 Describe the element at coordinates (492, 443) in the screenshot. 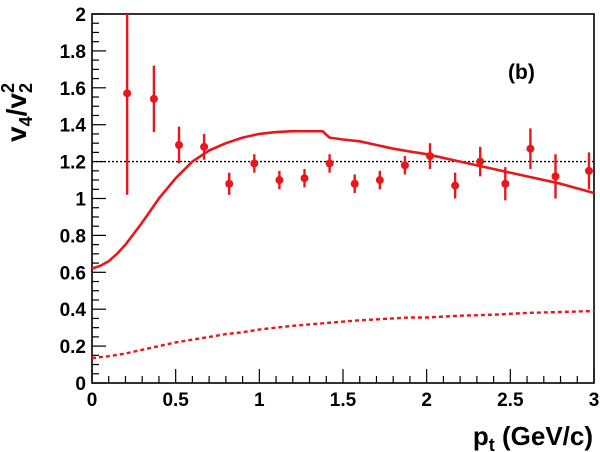

I see `x-axis-label-sub: t` at that location.